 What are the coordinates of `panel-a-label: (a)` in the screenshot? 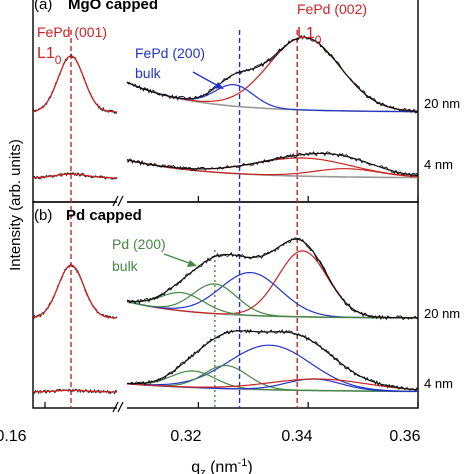 It's located at (43, 6).